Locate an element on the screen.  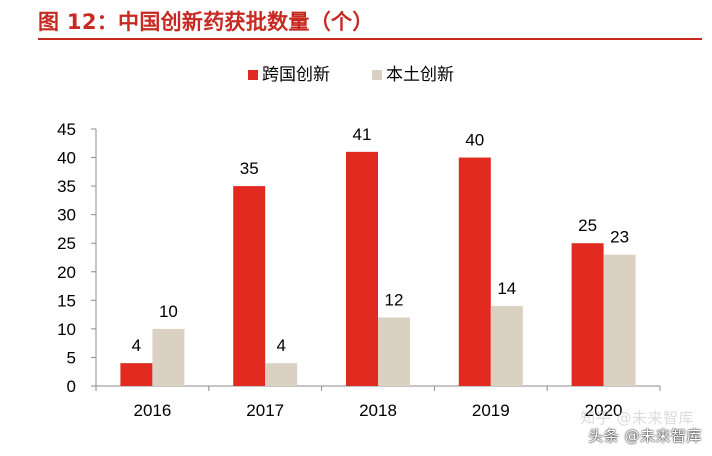
bar-domestic-2019 is located at coordinates (506, 346).